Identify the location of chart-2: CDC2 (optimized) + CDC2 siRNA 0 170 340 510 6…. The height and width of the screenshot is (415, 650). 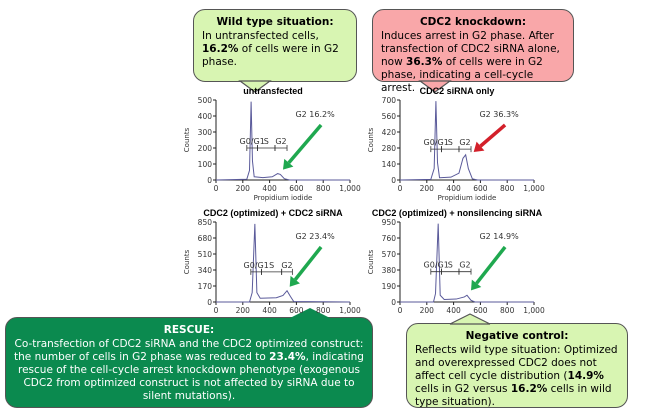
(272, 261).